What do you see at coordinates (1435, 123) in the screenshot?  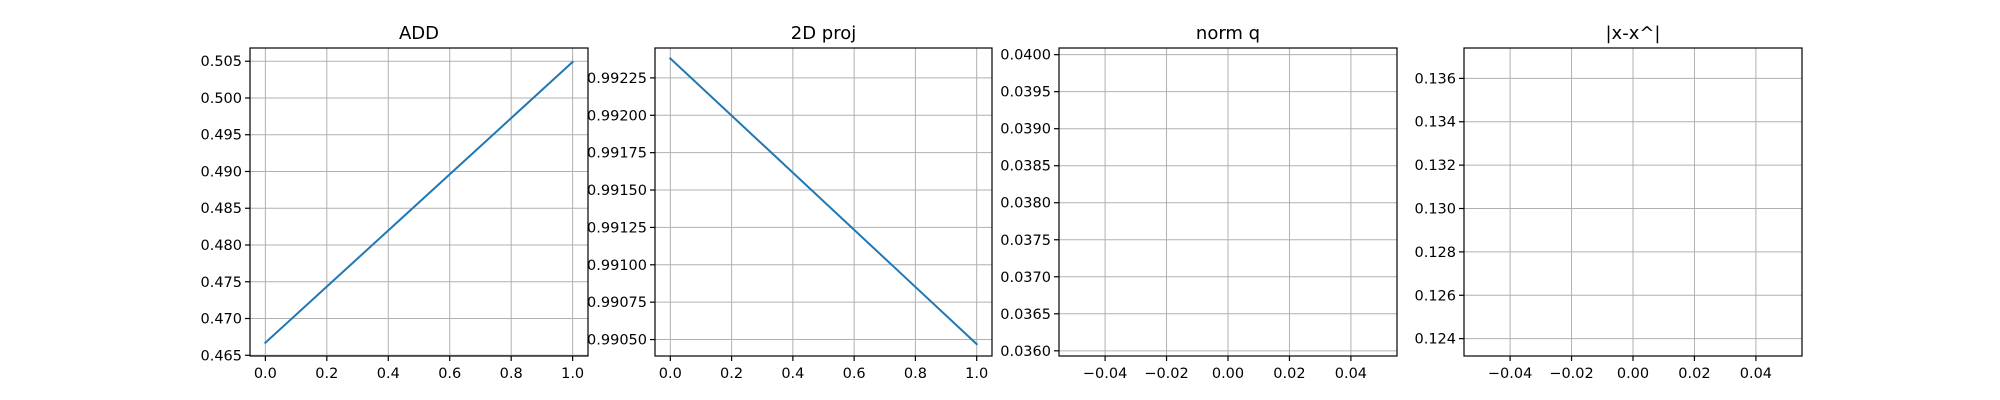 I see `y-tick-label: 0.134` at bounding box center [1435, 123].